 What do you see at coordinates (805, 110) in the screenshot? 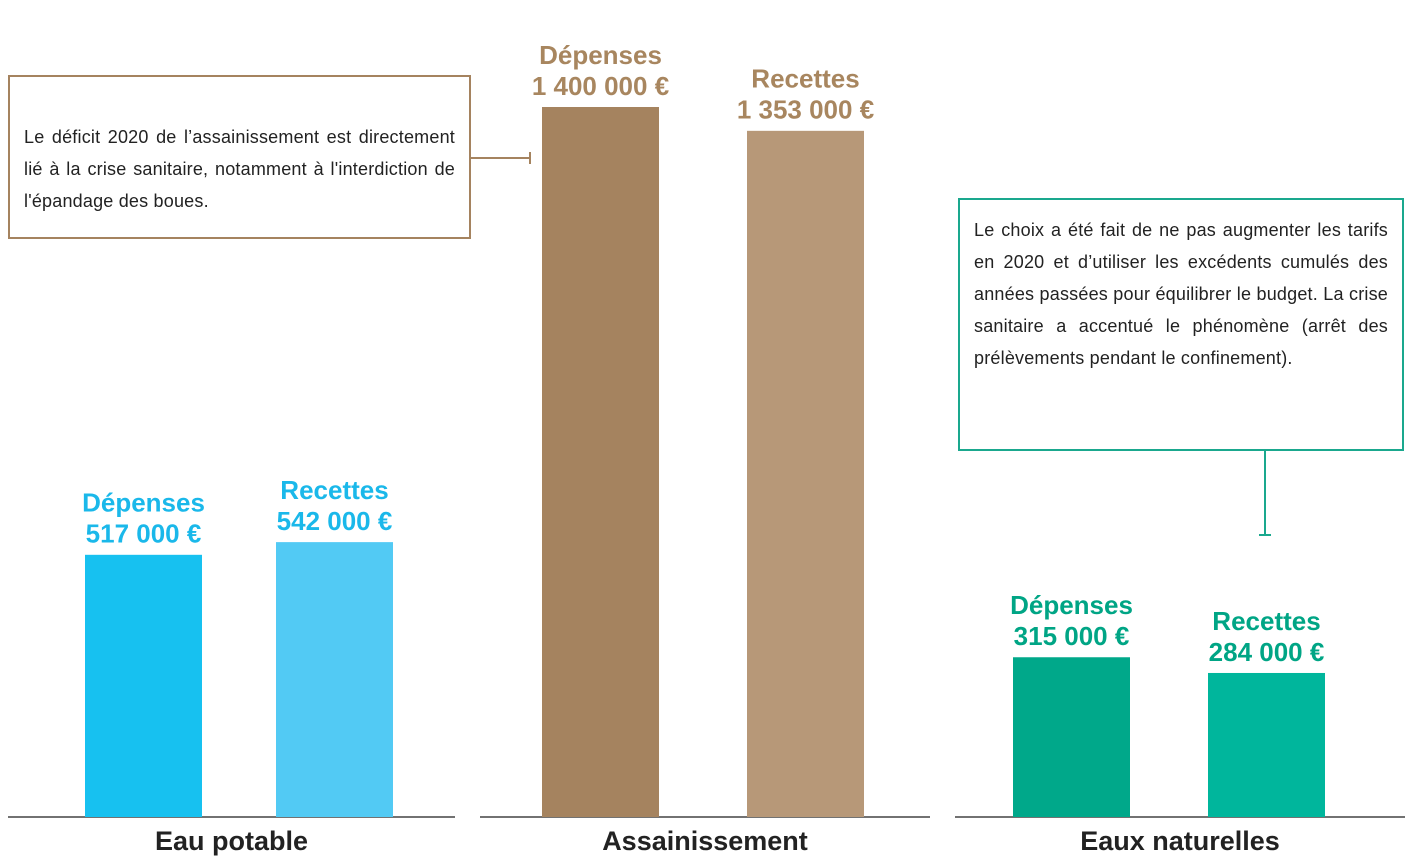
I see `value-label: 1 353 000 €` at bounding box center [805, 110].